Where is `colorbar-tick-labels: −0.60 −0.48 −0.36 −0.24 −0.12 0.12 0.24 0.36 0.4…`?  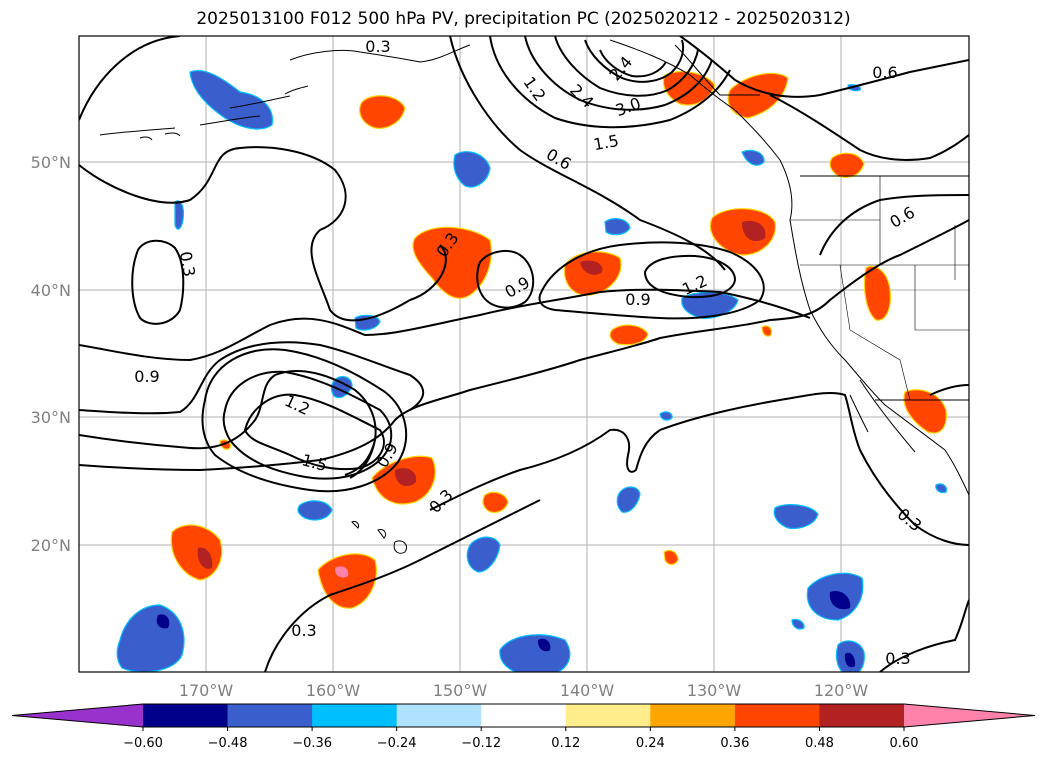 colorbar-tick-labels: −0.60 −0.48 −0.36 −0.24 −0.12 0.12 0.24 0.36 0.4… is located at coordinates (520, 739).